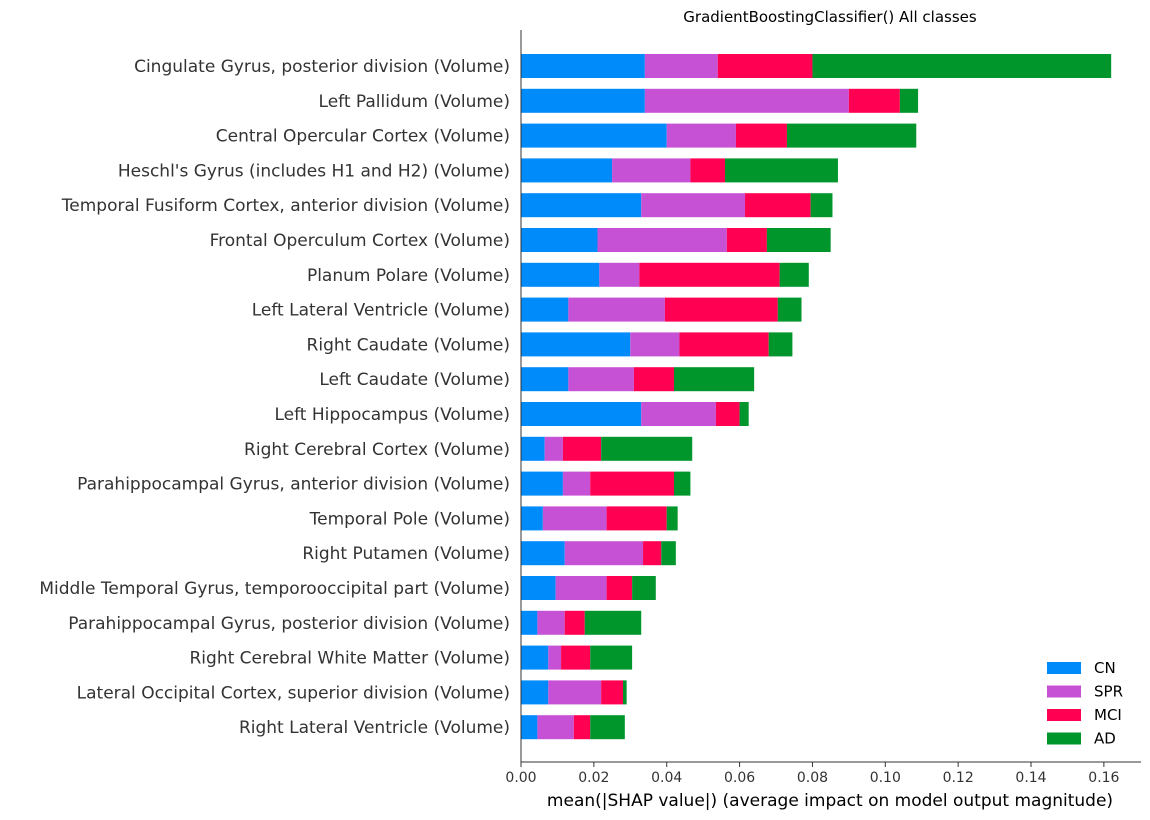 This screenshot has height=820, width=1150. I want to click on y-tick-label: Left Hippocampus (Volume), so click(392, 415).